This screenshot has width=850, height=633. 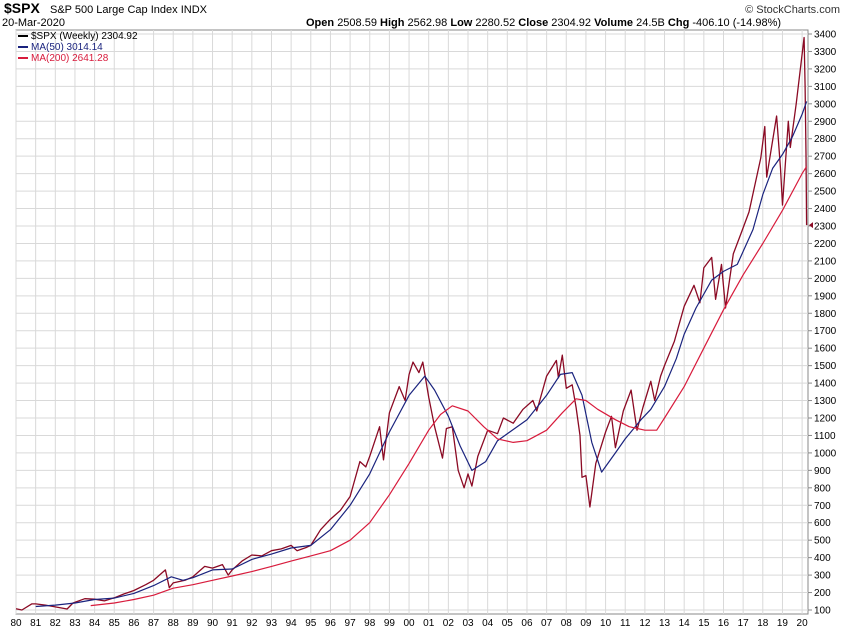 What do you see at coordinates (527, 623) in the screenshot?
I see `x-tick-label: 06` at bounding box center [527, 623].